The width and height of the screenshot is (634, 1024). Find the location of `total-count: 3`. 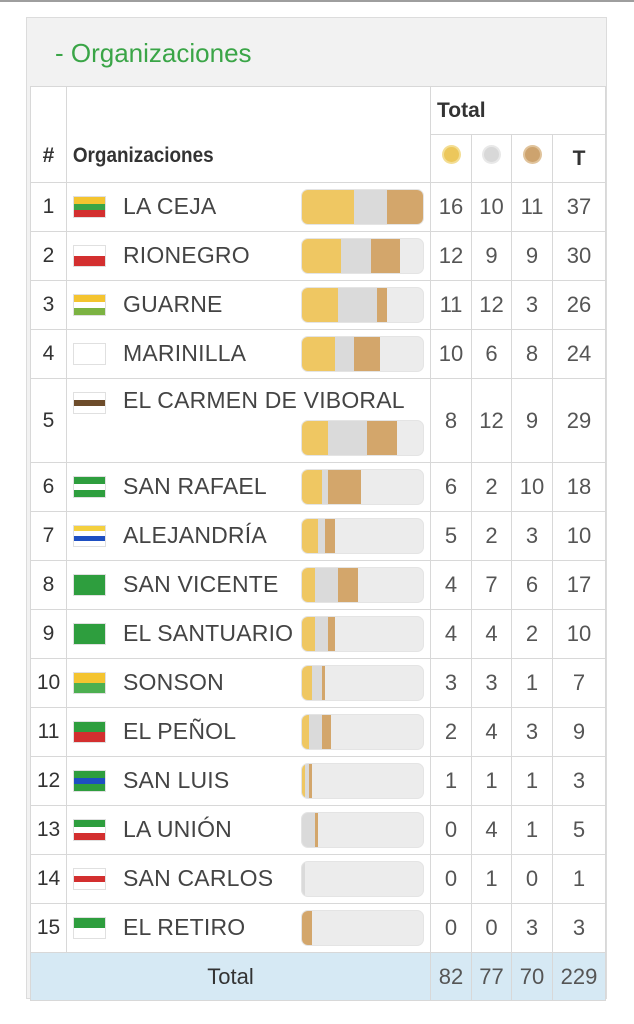

total-count: 3 is located at coordinates (579, 928).